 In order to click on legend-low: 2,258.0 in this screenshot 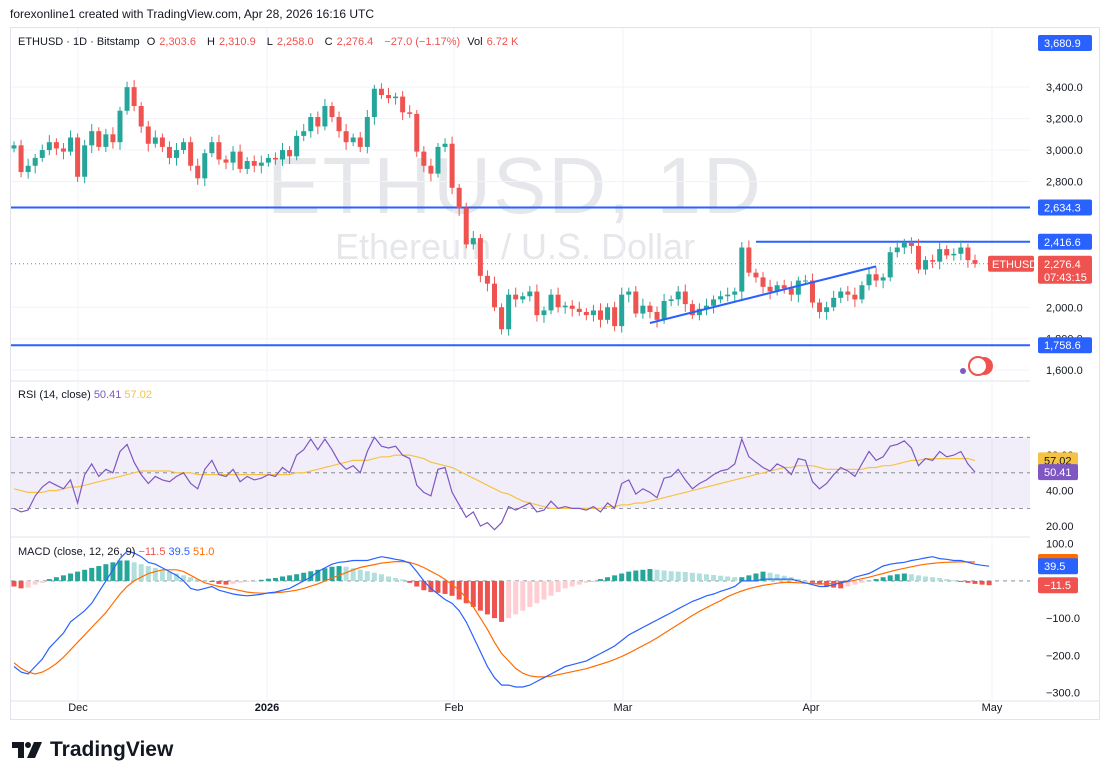, I will do `click(295, 42)`.